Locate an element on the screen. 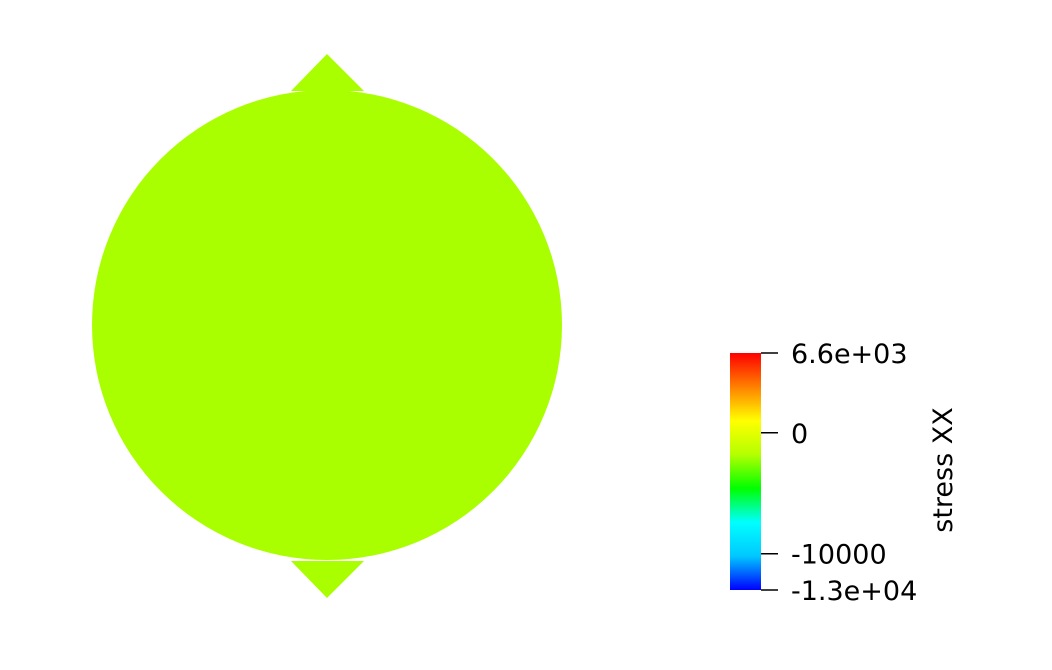  tick-label: -10000 is located at coordinates (839, 555).